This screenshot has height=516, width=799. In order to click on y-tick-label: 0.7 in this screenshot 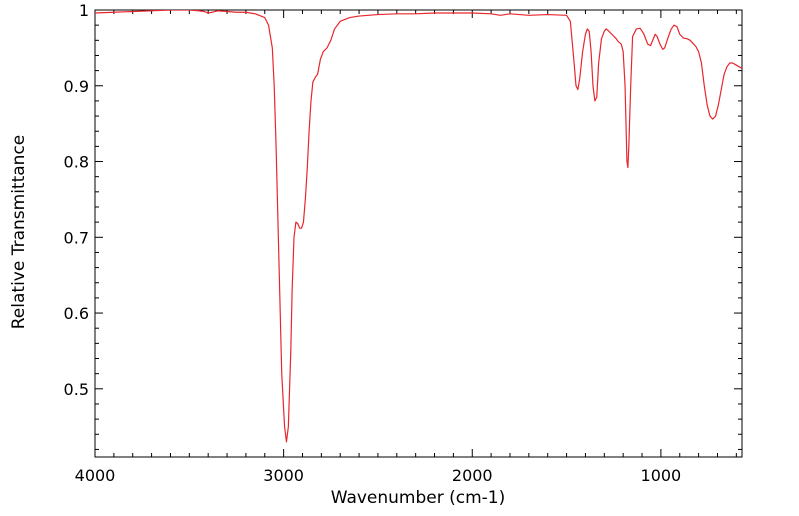, I will do `click(76, 237)`.